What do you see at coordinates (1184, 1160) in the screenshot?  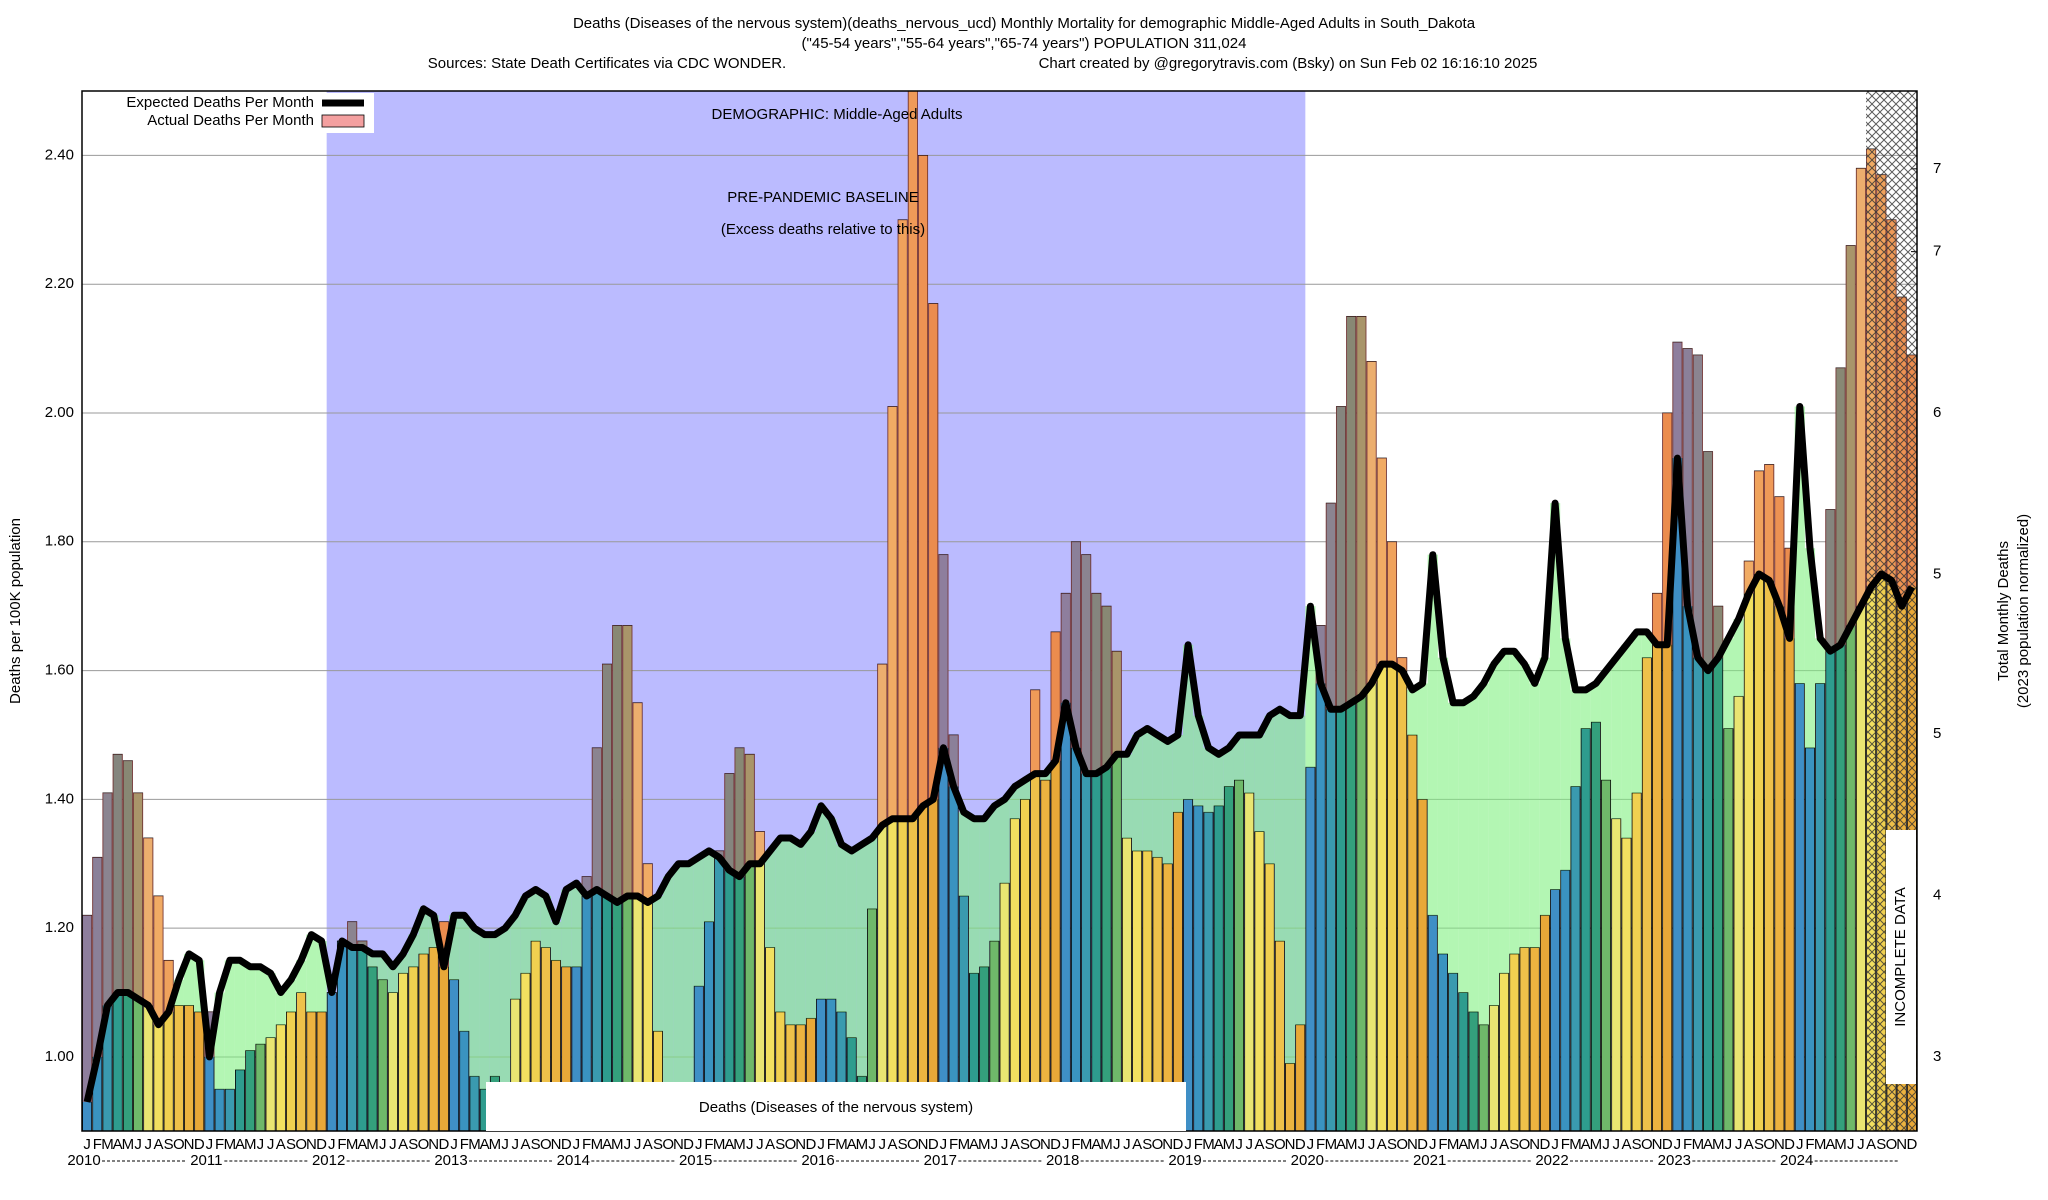 I see `year-label: 2019` at bounding box center [1184, 1160].